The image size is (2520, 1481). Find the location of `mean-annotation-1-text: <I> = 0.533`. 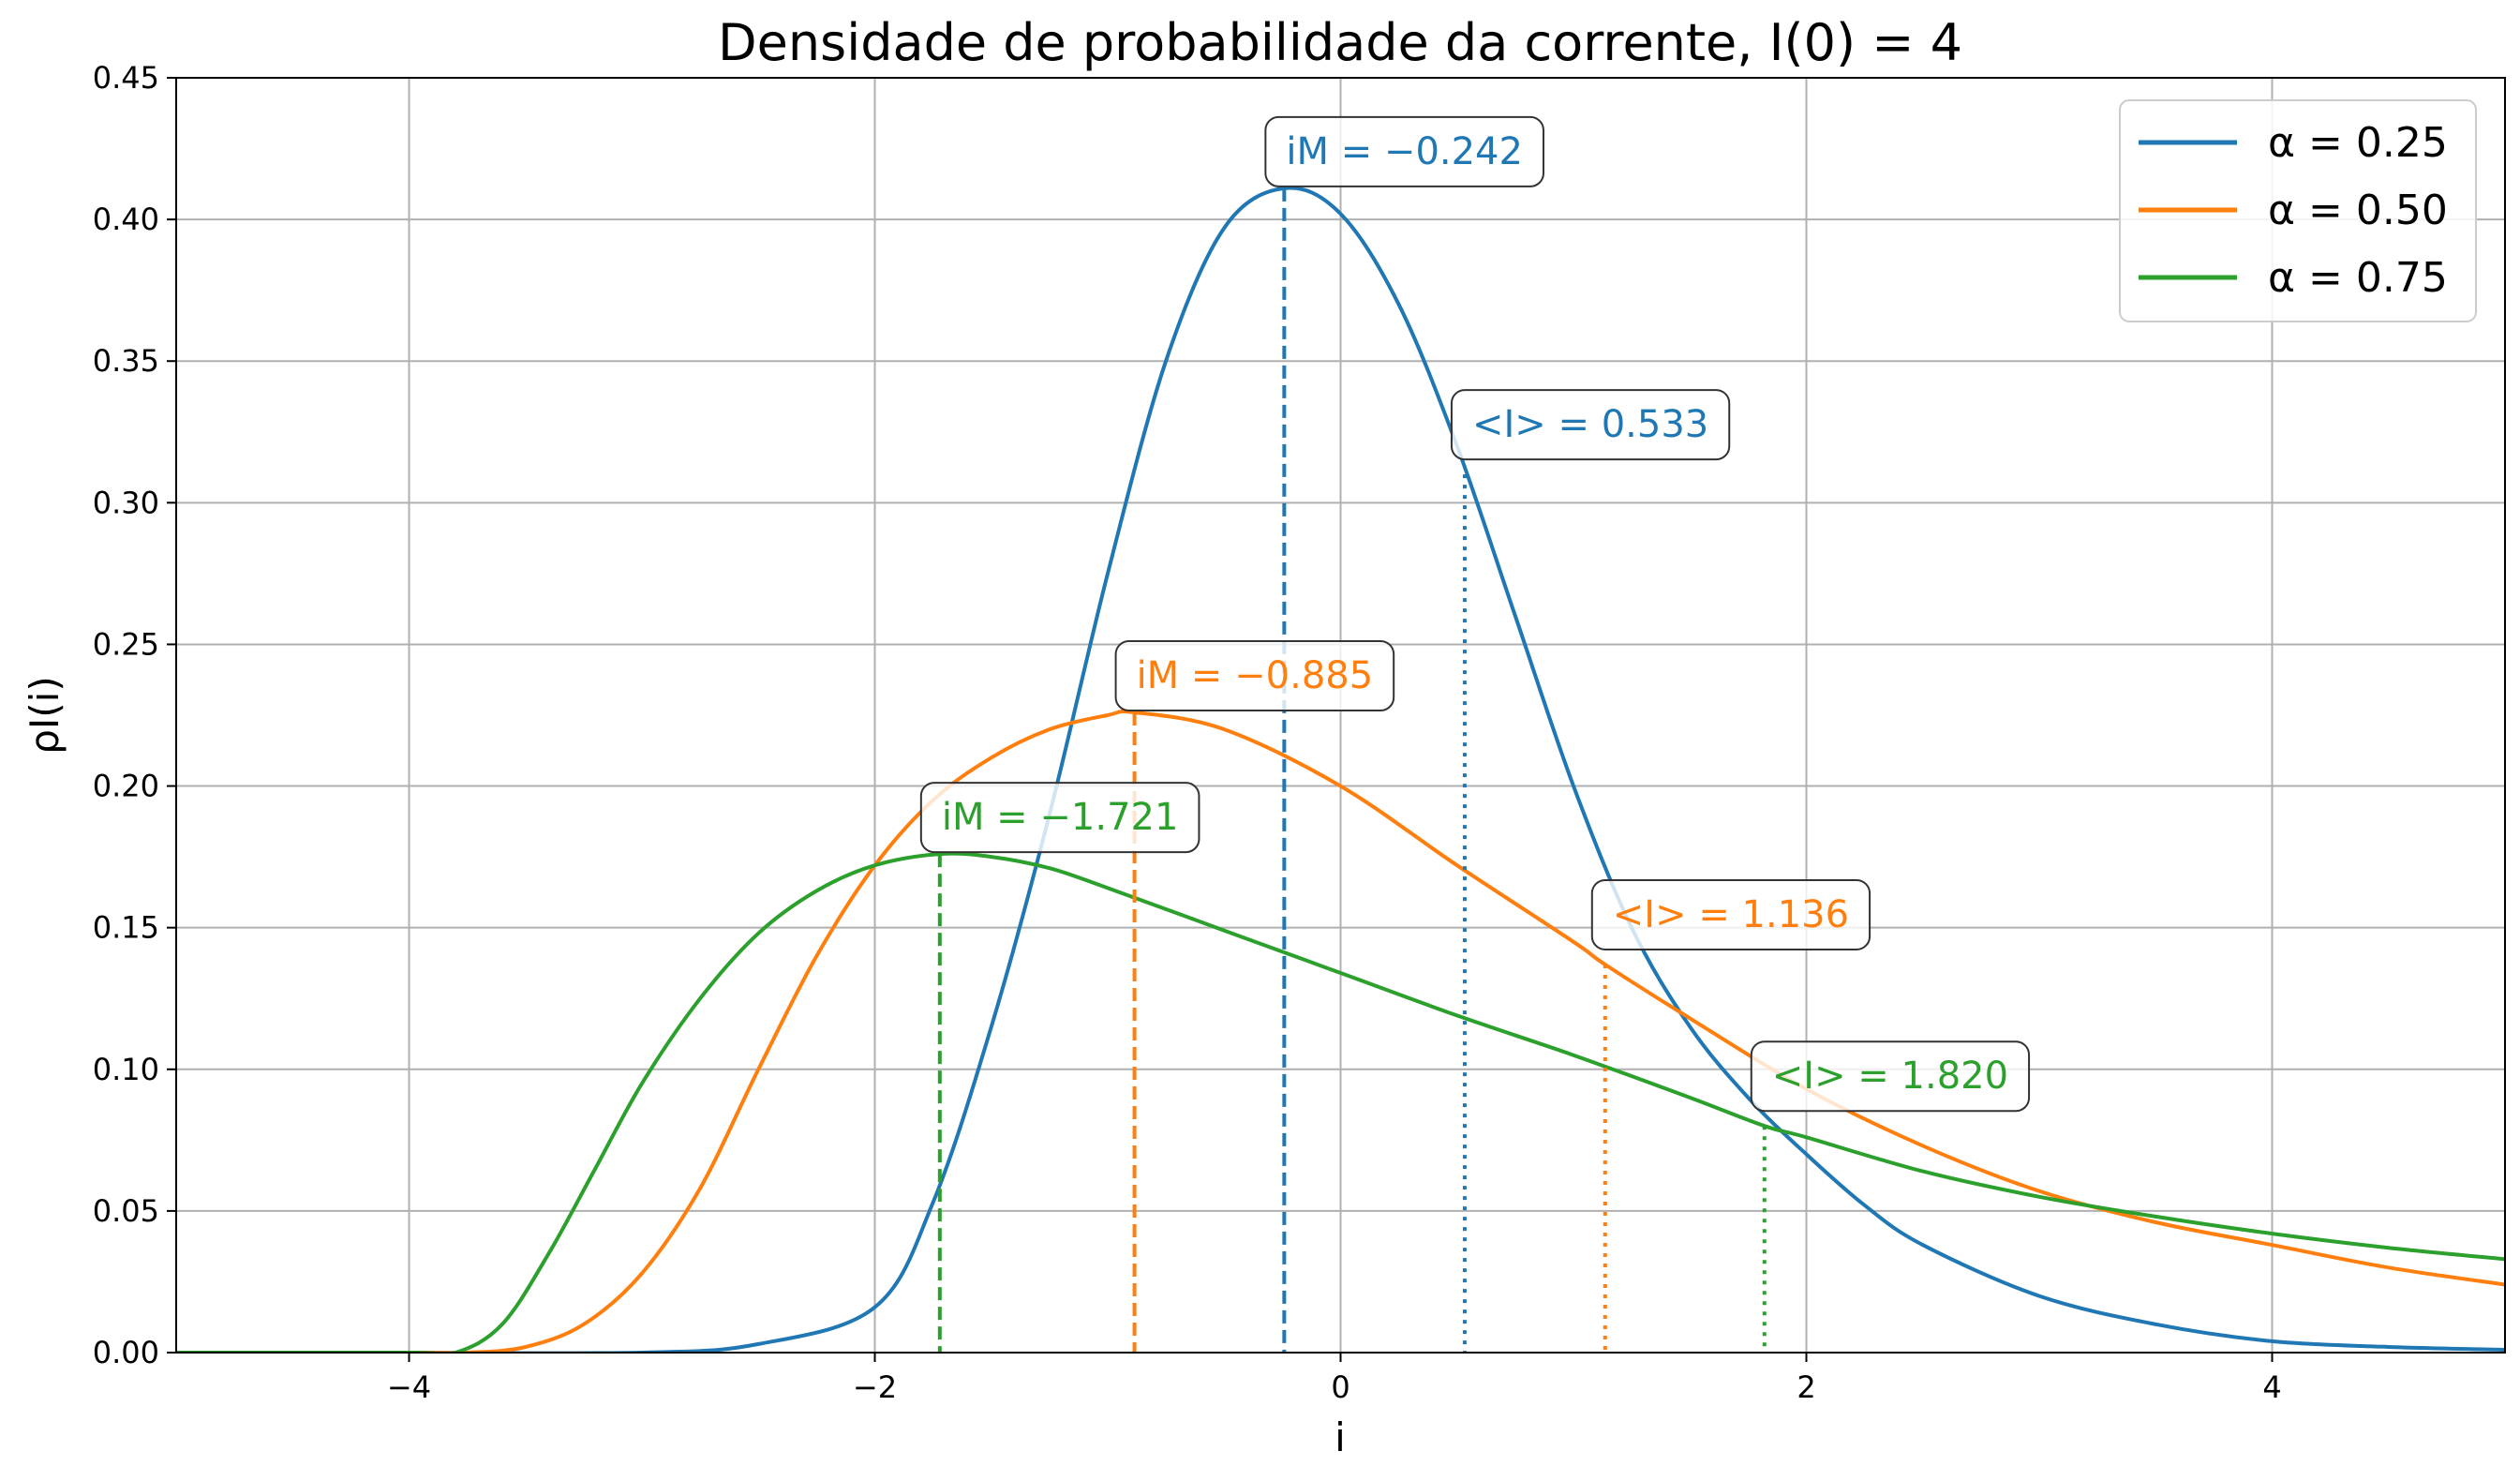

mean-annotation-1-text: <I> = 0.533 is located at coordinates (1590, 424).